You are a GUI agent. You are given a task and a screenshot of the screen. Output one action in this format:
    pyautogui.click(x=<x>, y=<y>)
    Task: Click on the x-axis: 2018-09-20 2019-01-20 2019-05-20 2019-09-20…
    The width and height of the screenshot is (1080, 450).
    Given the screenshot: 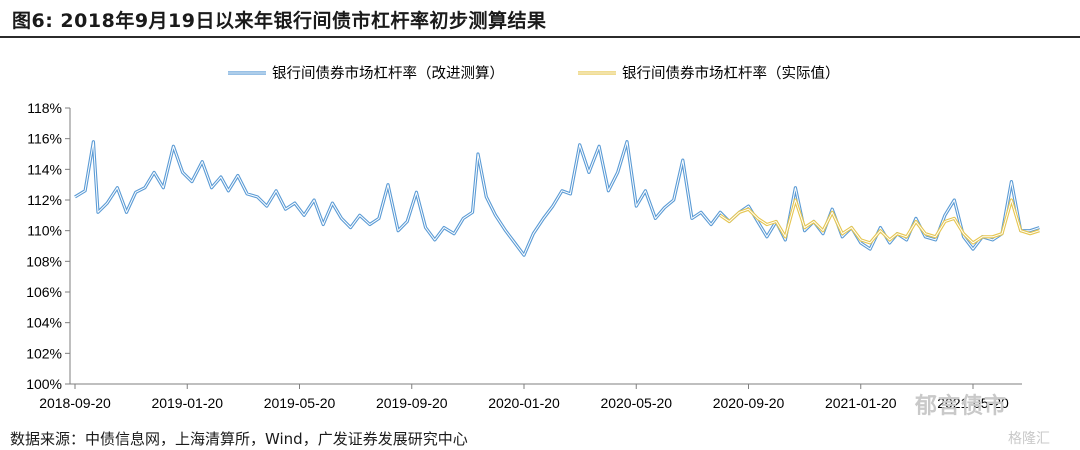 What is the action you would take?
    pyautogui.click(x=530, y=397)
    